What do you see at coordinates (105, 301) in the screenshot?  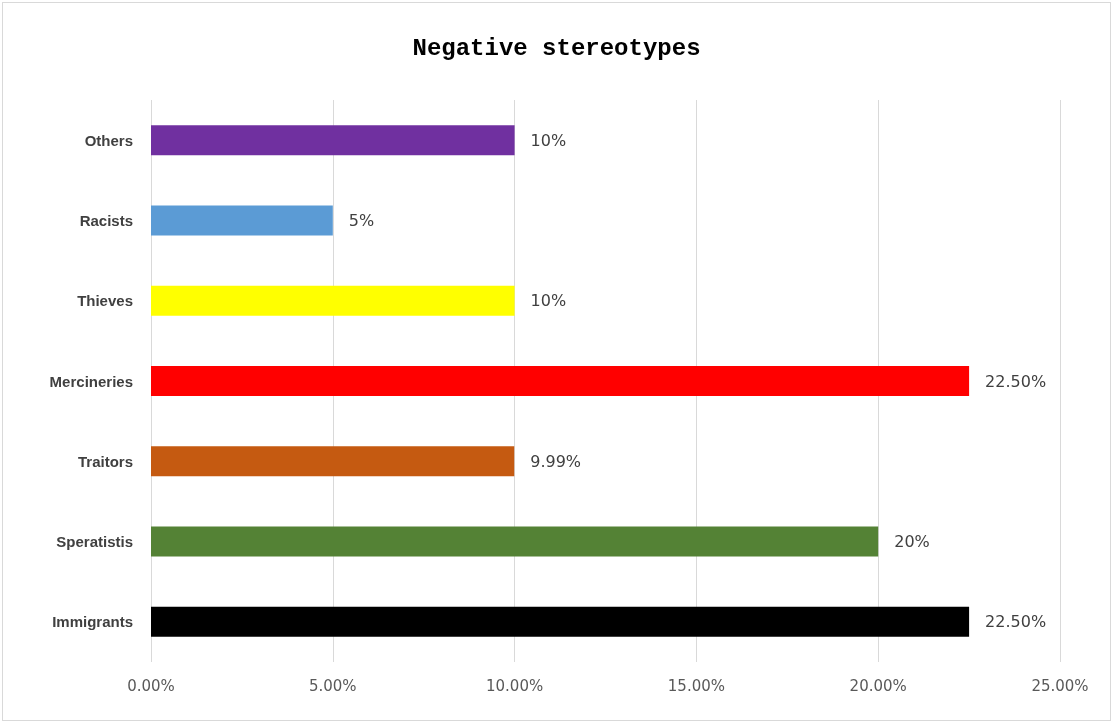 I see `y-tick-label: Thieves` at bounding box center [105, 301].